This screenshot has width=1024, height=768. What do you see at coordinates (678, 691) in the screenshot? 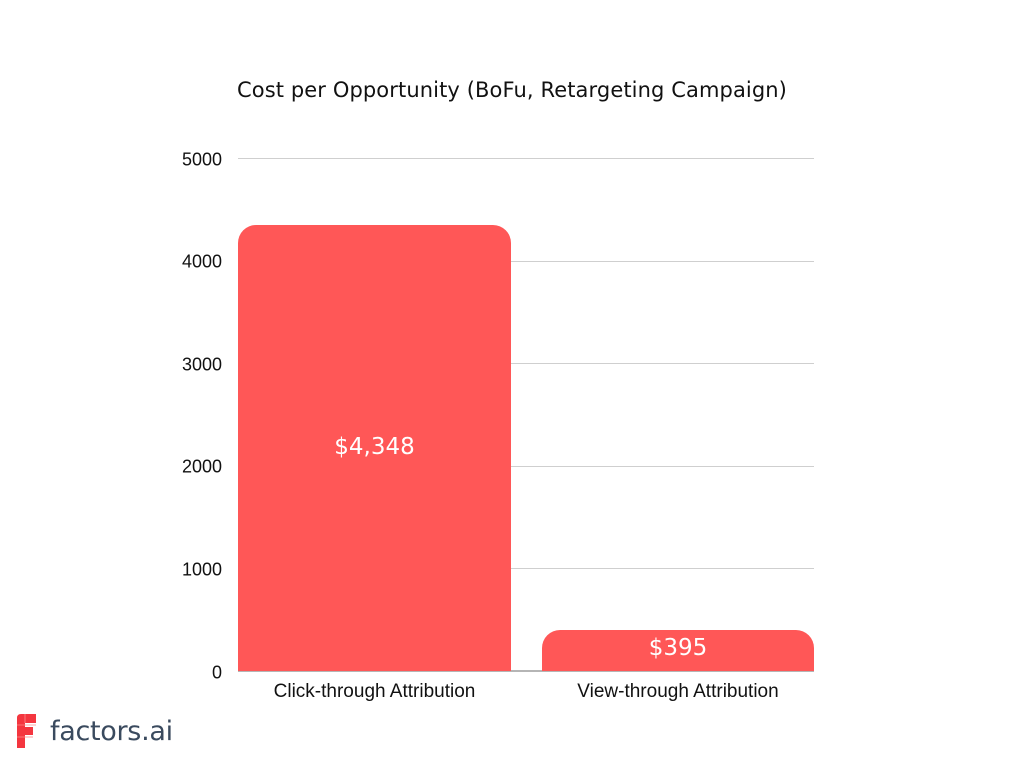
I see `x-label-view-through: View-through Attribution` at bounding box center [678, 691].